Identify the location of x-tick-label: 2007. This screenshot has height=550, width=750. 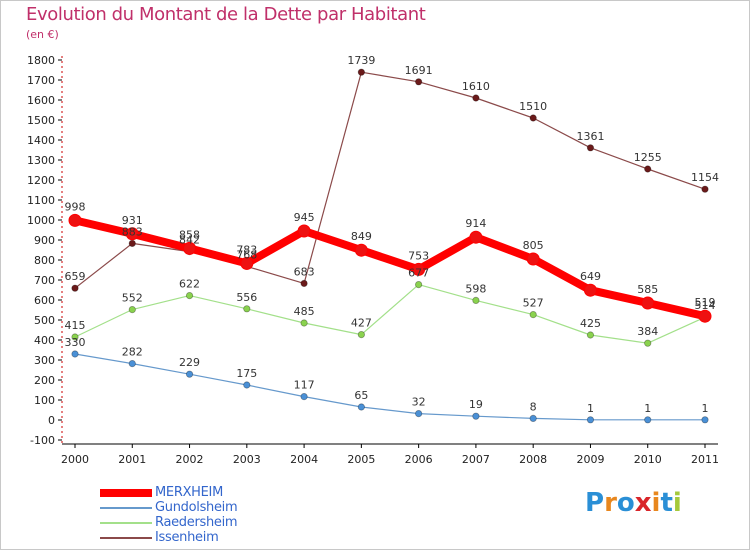
(476, 459).